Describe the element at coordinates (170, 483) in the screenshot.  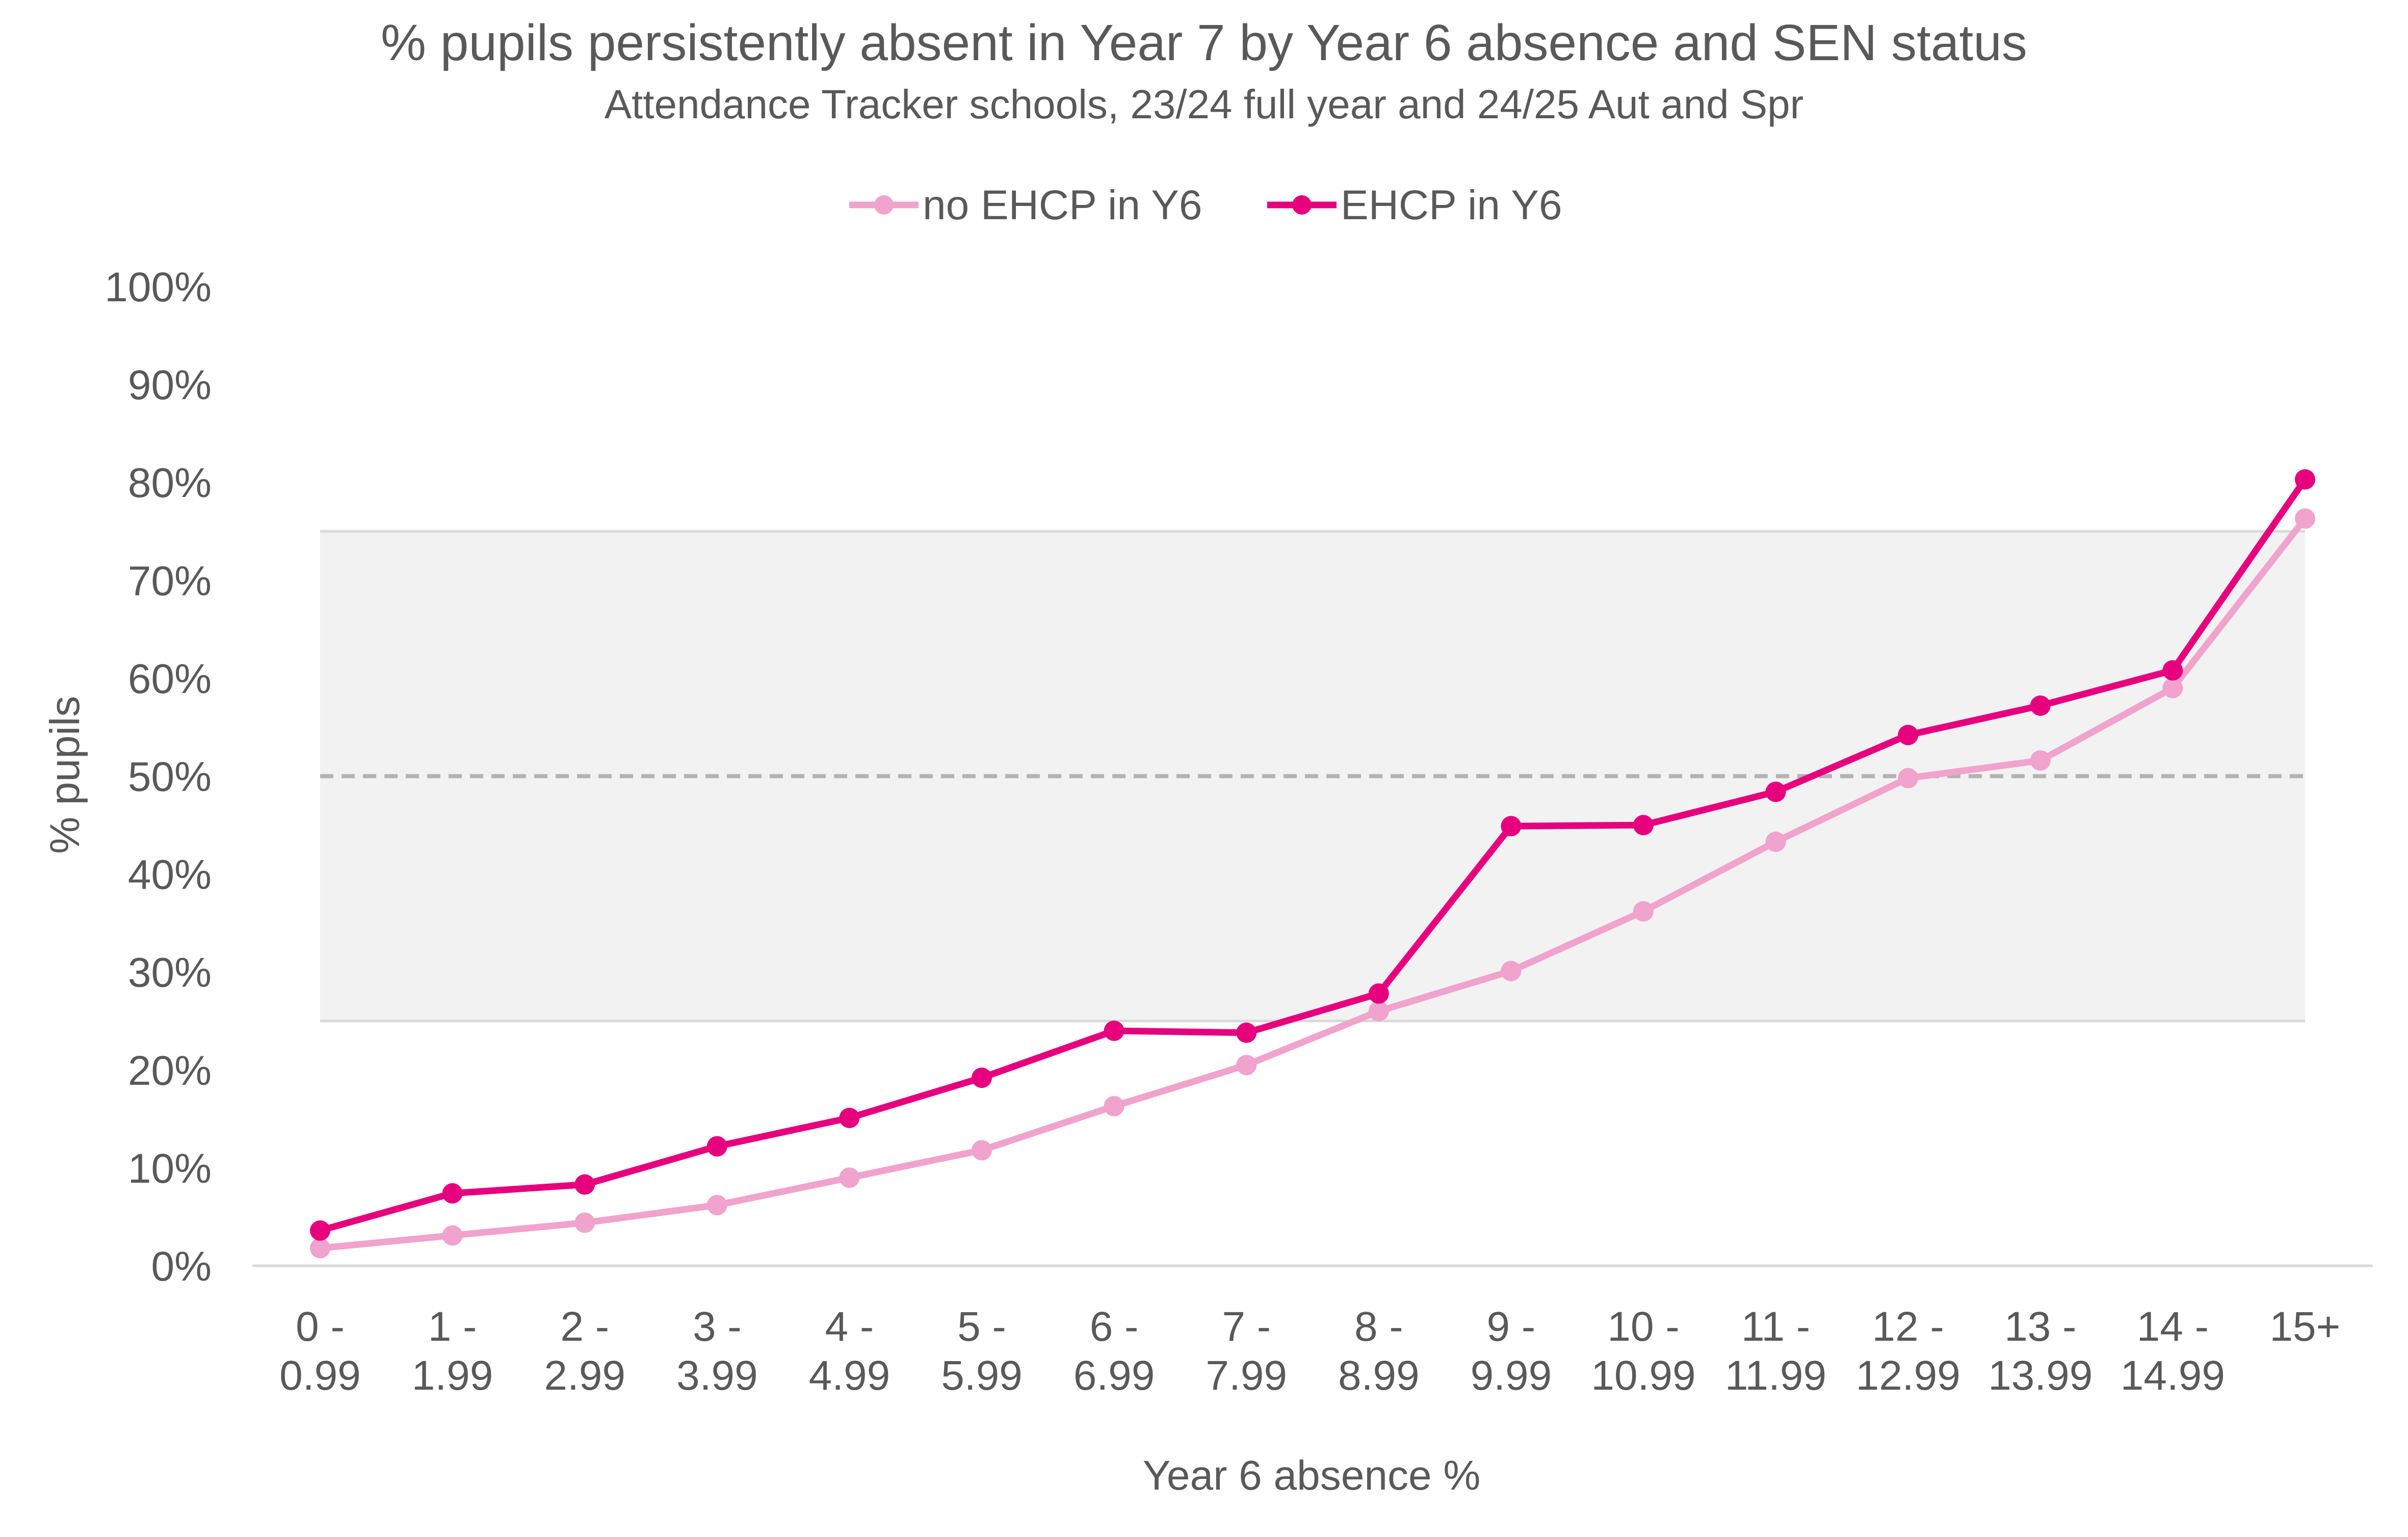
I see `y-tick-label: 80%` at that location.